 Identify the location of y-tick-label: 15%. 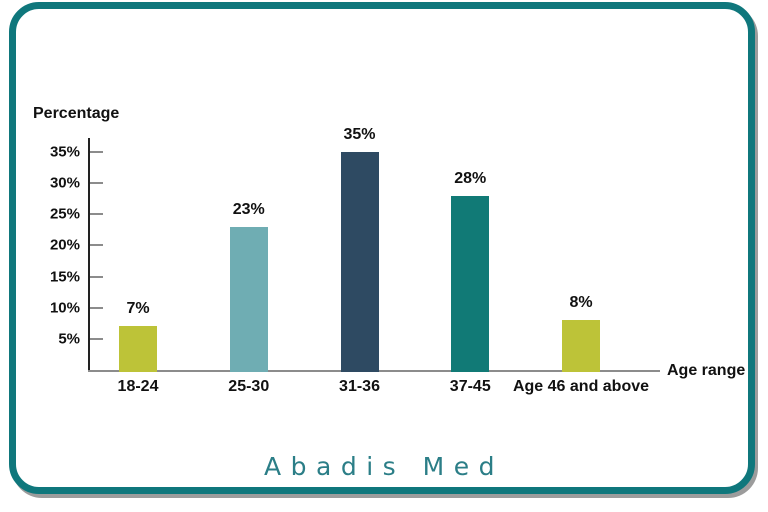
(64, 277).